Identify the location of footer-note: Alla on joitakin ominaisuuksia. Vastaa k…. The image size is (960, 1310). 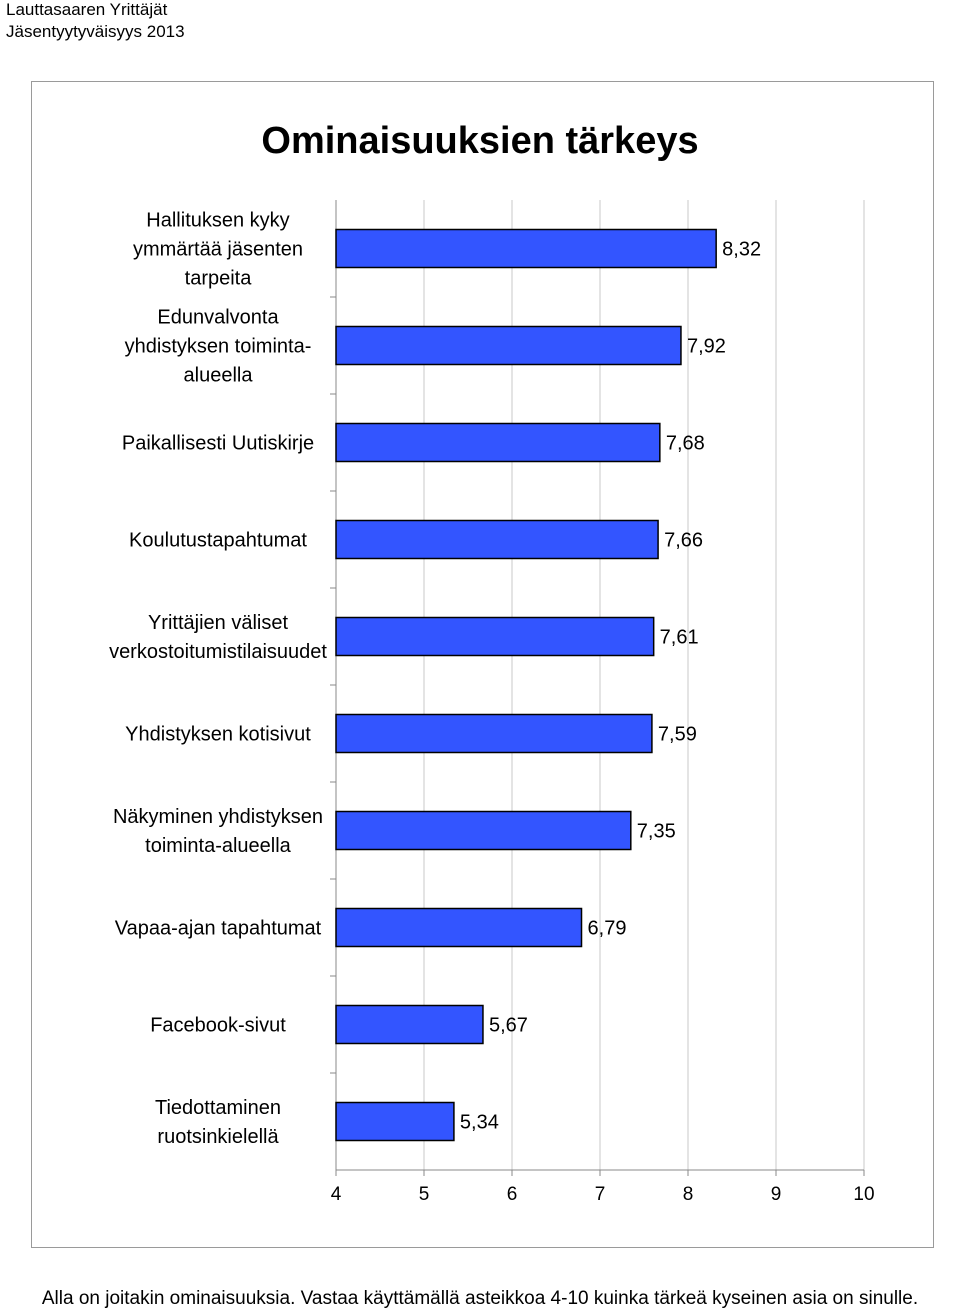
(480, 1298).